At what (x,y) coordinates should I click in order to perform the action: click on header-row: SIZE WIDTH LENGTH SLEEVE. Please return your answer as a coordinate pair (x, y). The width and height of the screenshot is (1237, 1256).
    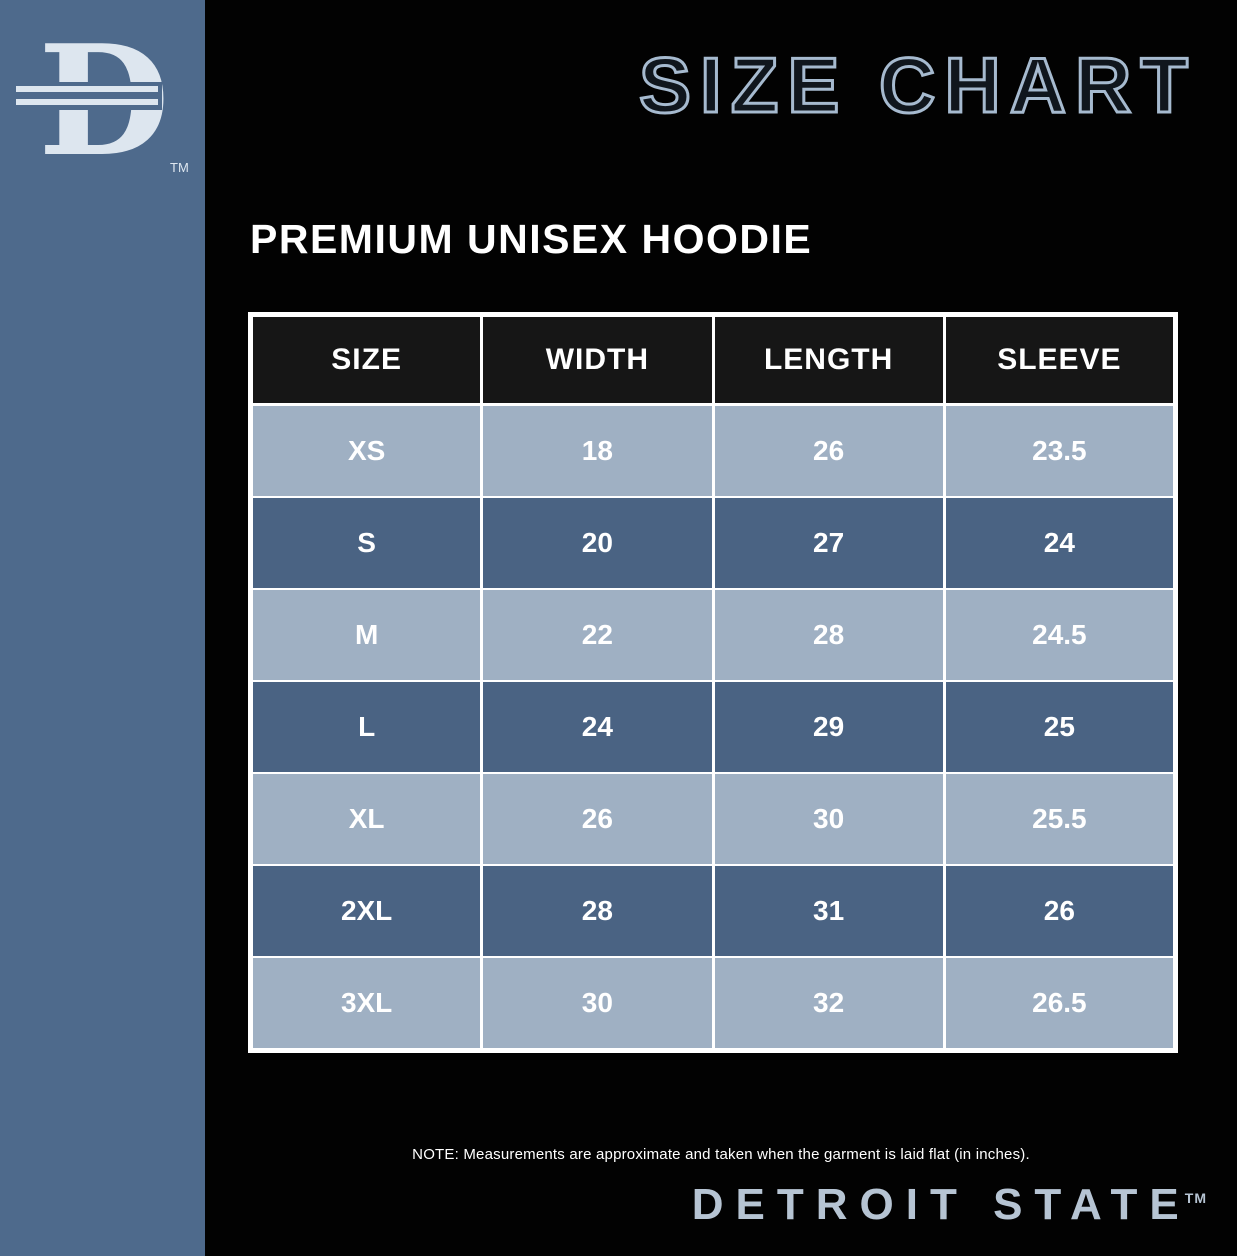
    Looking at the image, I should click on (713, 359).